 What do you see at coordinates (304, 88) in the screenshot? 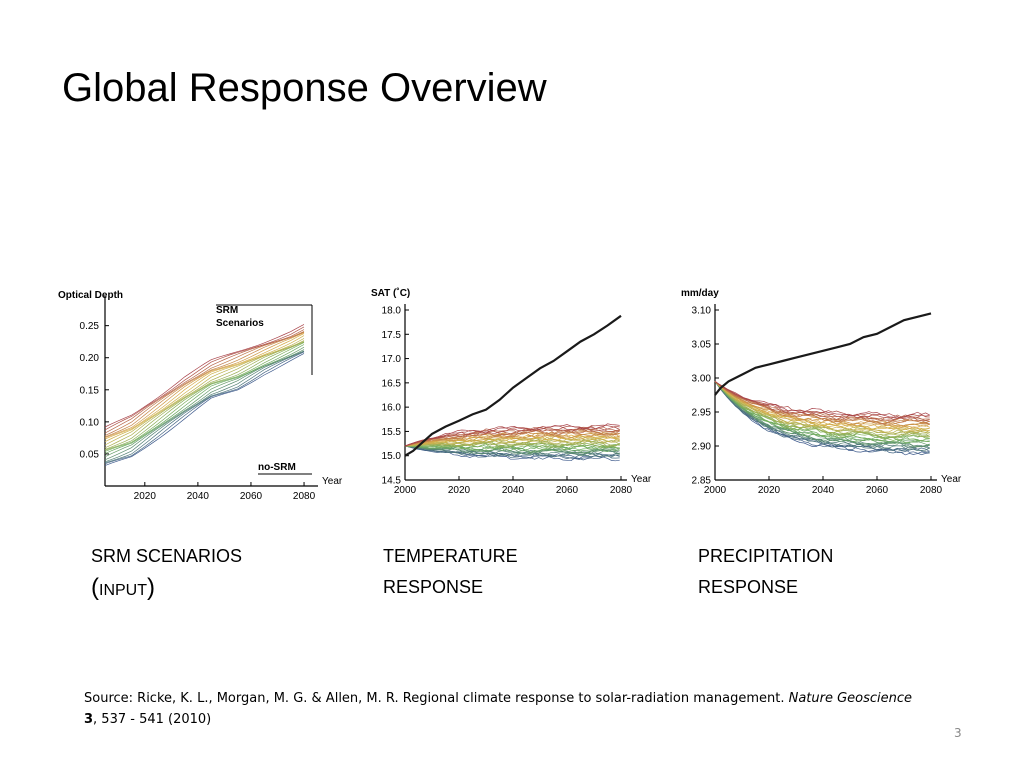
I see `slide-title: Global Response Overview` at bounding box center [304, 88].